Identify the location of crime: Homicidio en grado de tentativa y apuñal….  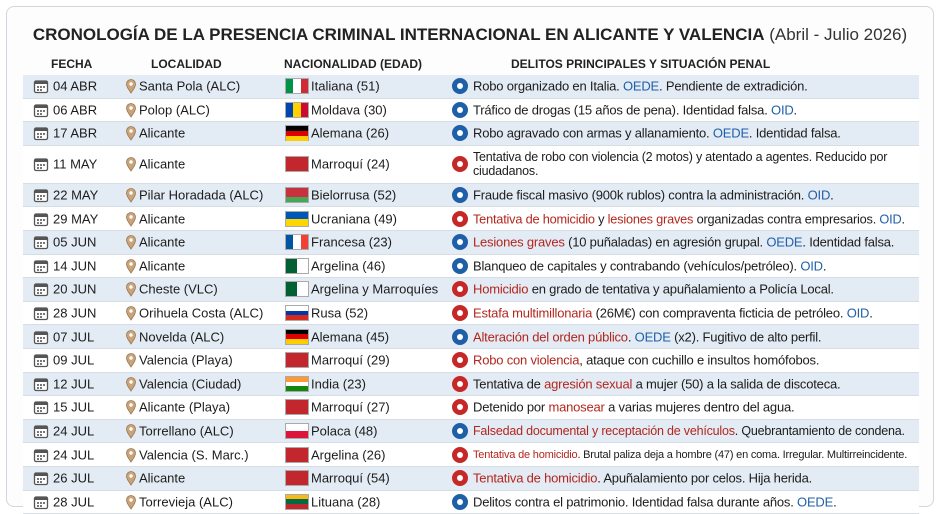
(693, 289).